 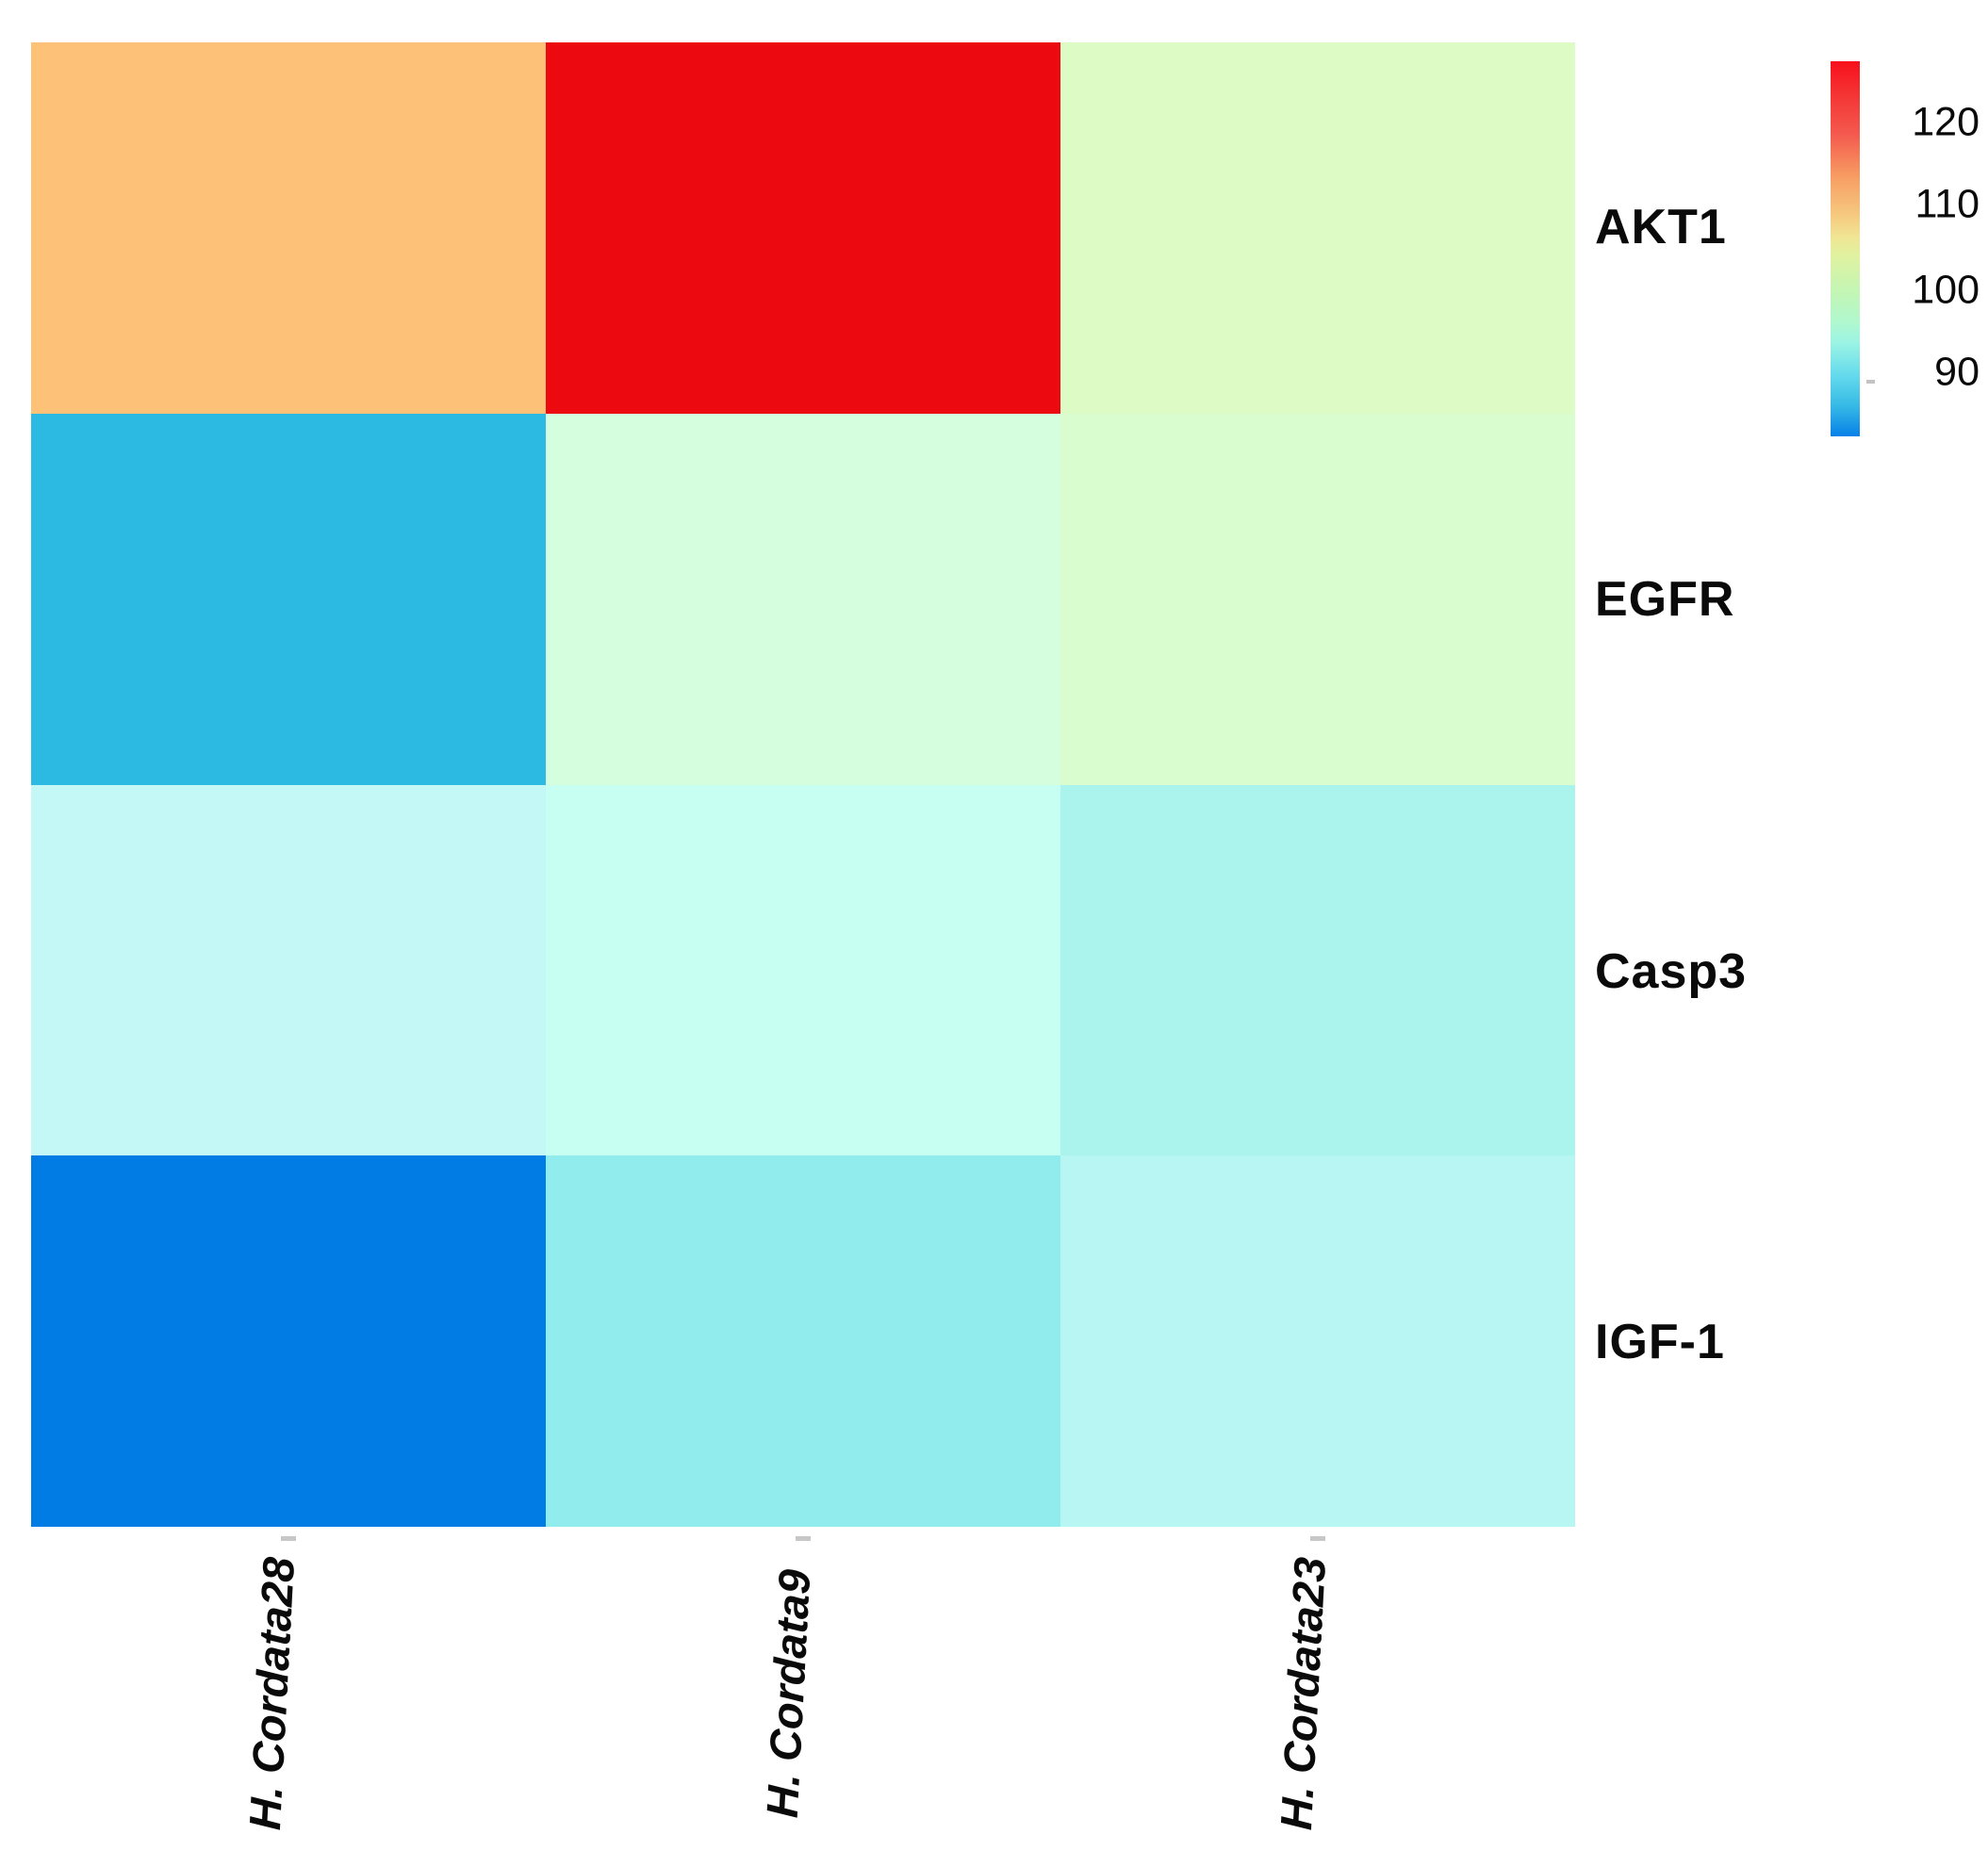 I want to click on row-label-egfr: EGFR, so click(x=1665, y=599).